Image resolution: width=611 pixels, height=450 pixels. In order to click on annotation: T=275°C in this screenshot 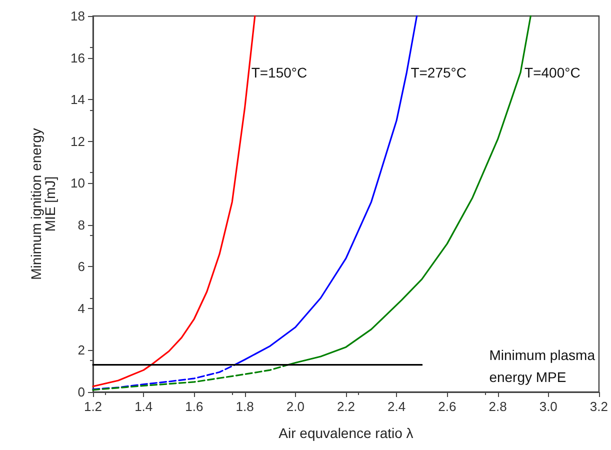, I will do `click(438, 72)`.